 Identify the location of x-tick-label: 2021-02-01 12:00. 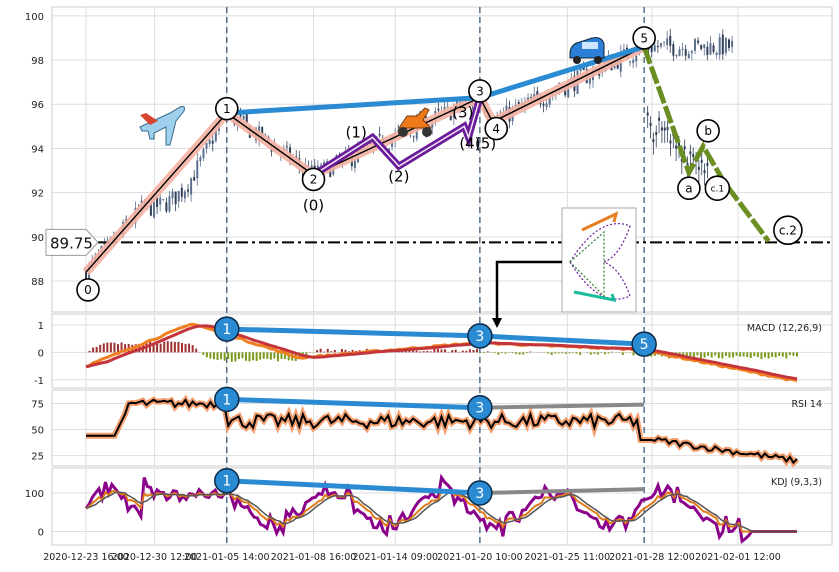
(738, 557).